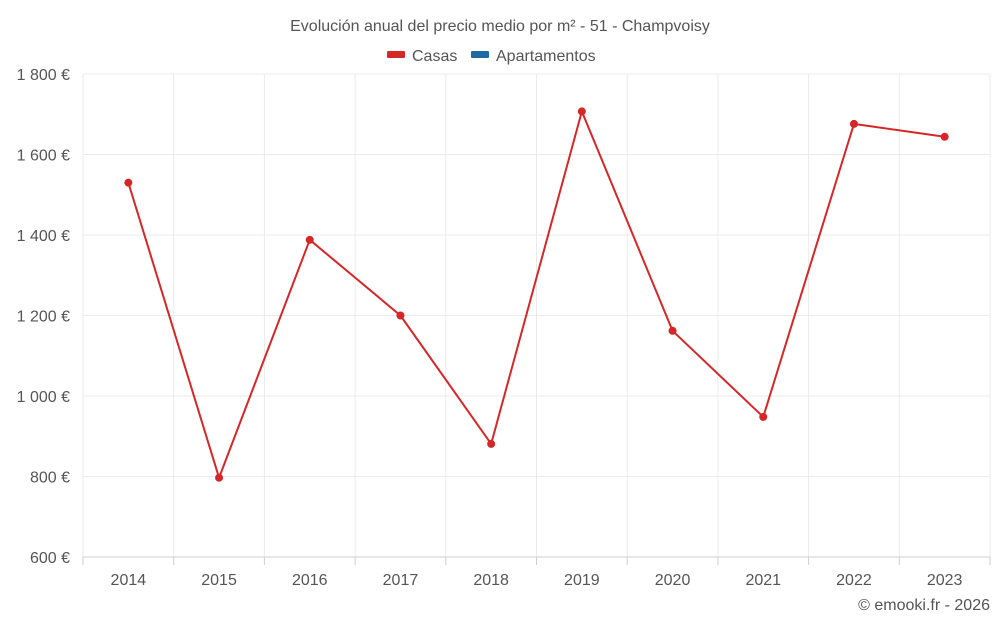 The width and height of the screenshot is (1000, 625). I want to click on y-tick-label: 1 400 €, so click(43, 236).